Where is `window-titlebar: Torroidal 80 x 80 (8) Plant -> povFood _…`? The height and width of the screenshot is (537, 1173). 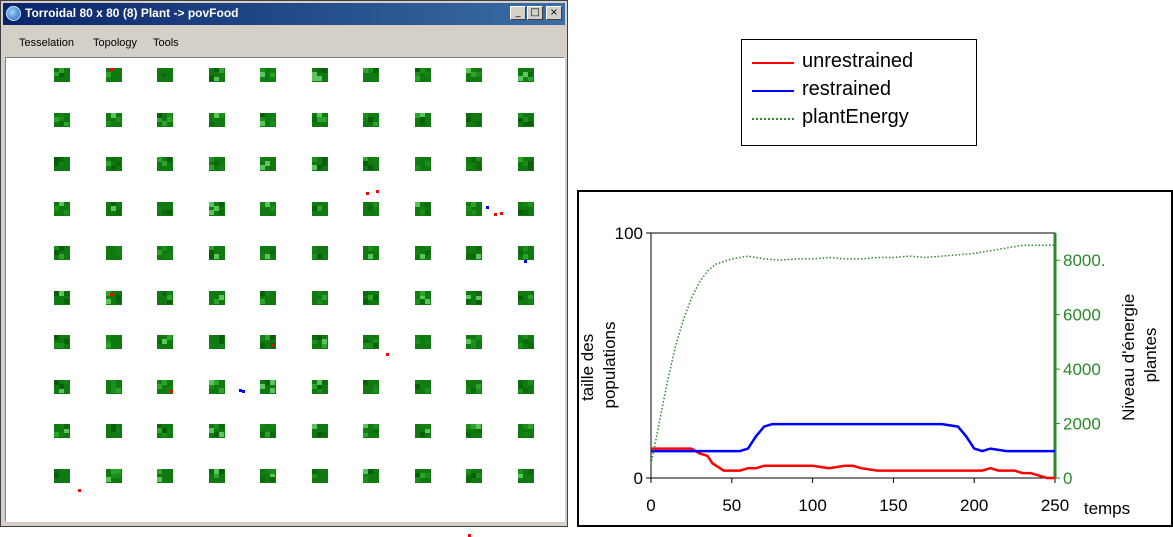
window-titlebar: Torroidal 80 x 80 (8) Plant -> povFood _… is located at coordinates (284, 14).